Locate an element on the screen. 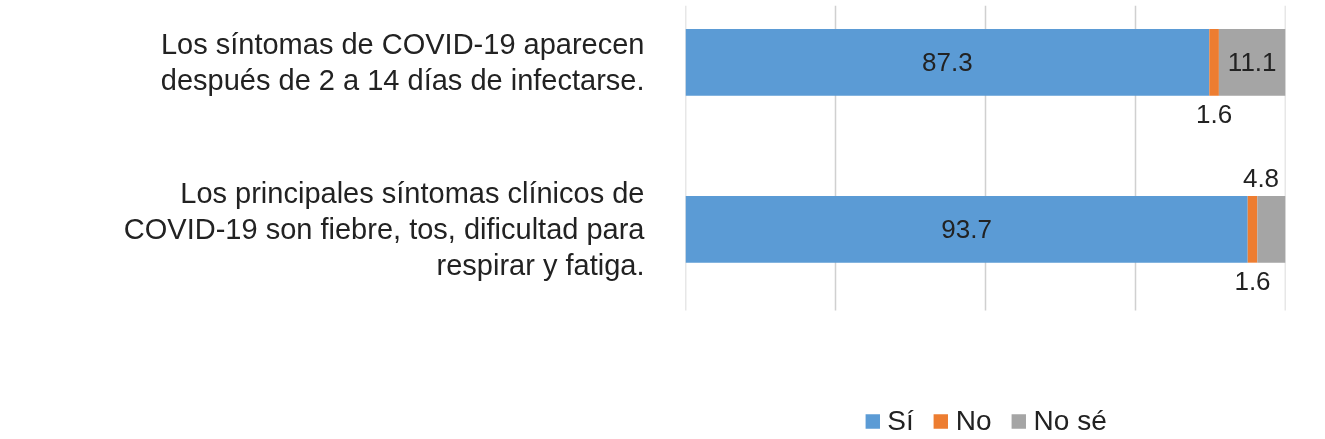  y-tick-label: Los principales síntomas clínicos de COVID-19 son fiebre, tos, dificultad para respirar y fatiga. is located at coordinates (384, 229).